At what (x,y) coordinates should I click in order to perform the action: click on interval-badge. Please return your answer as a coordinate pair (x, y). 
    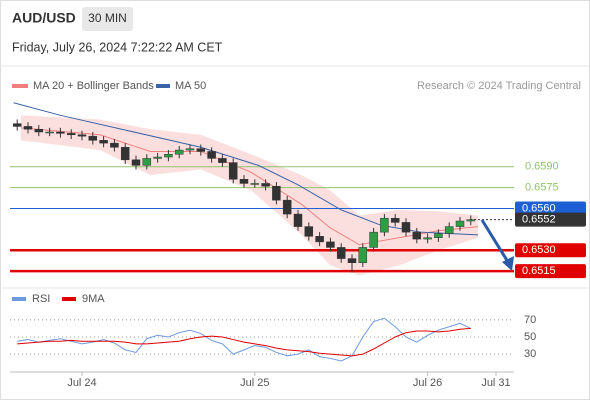
    Looking at the image, I should click on (107, 19).